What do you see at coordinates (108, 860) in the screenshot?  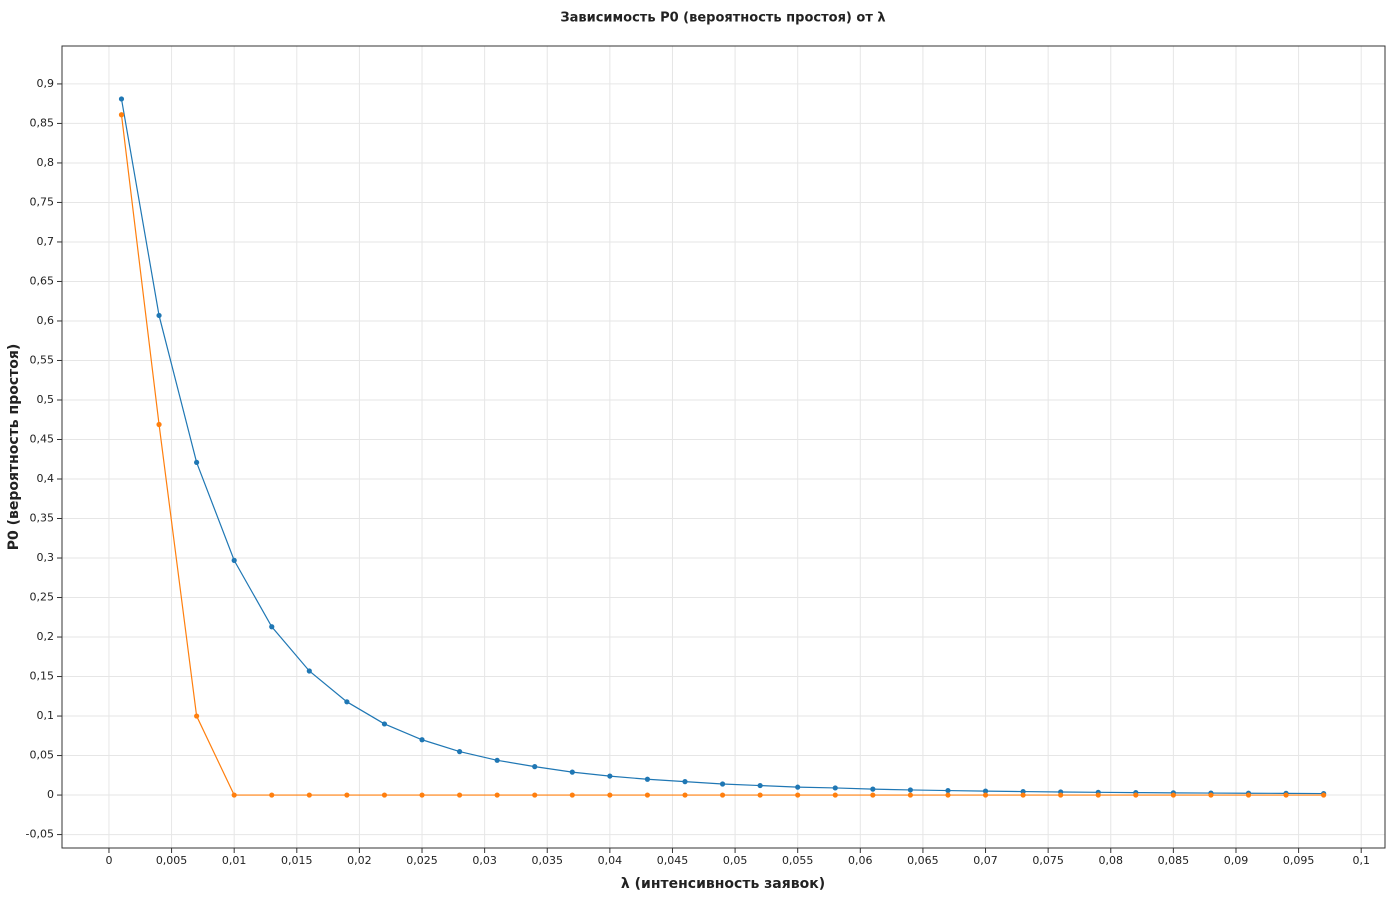 I see `x-tick-label: 0` at bounding box center [108, 860].